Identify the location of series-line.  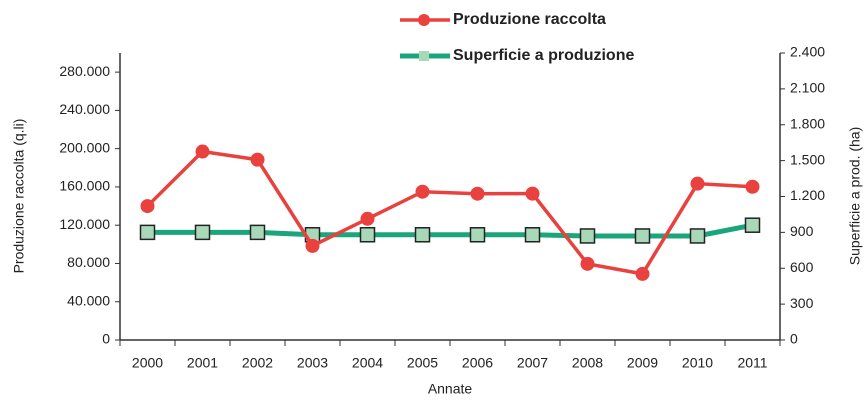
(450, 230).